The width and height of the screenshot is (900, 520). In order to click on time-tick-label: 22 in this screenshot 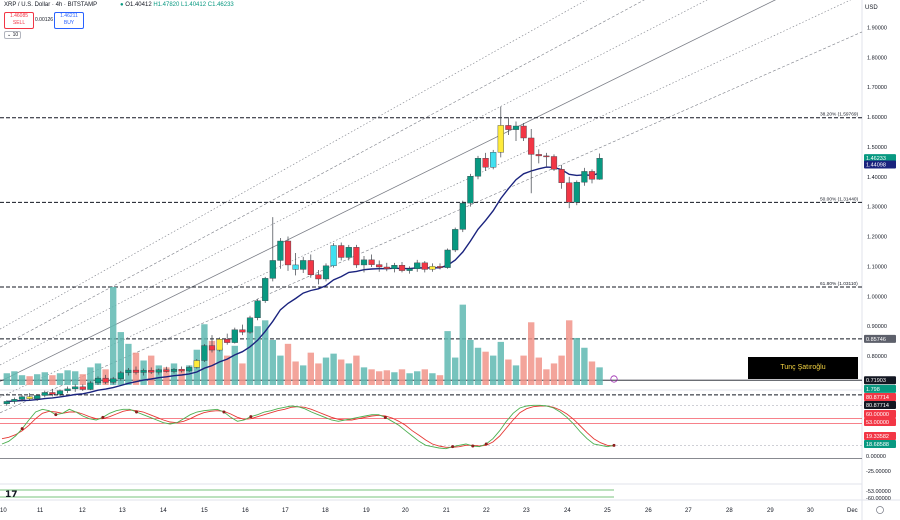, I will do `click(486, 511)`.